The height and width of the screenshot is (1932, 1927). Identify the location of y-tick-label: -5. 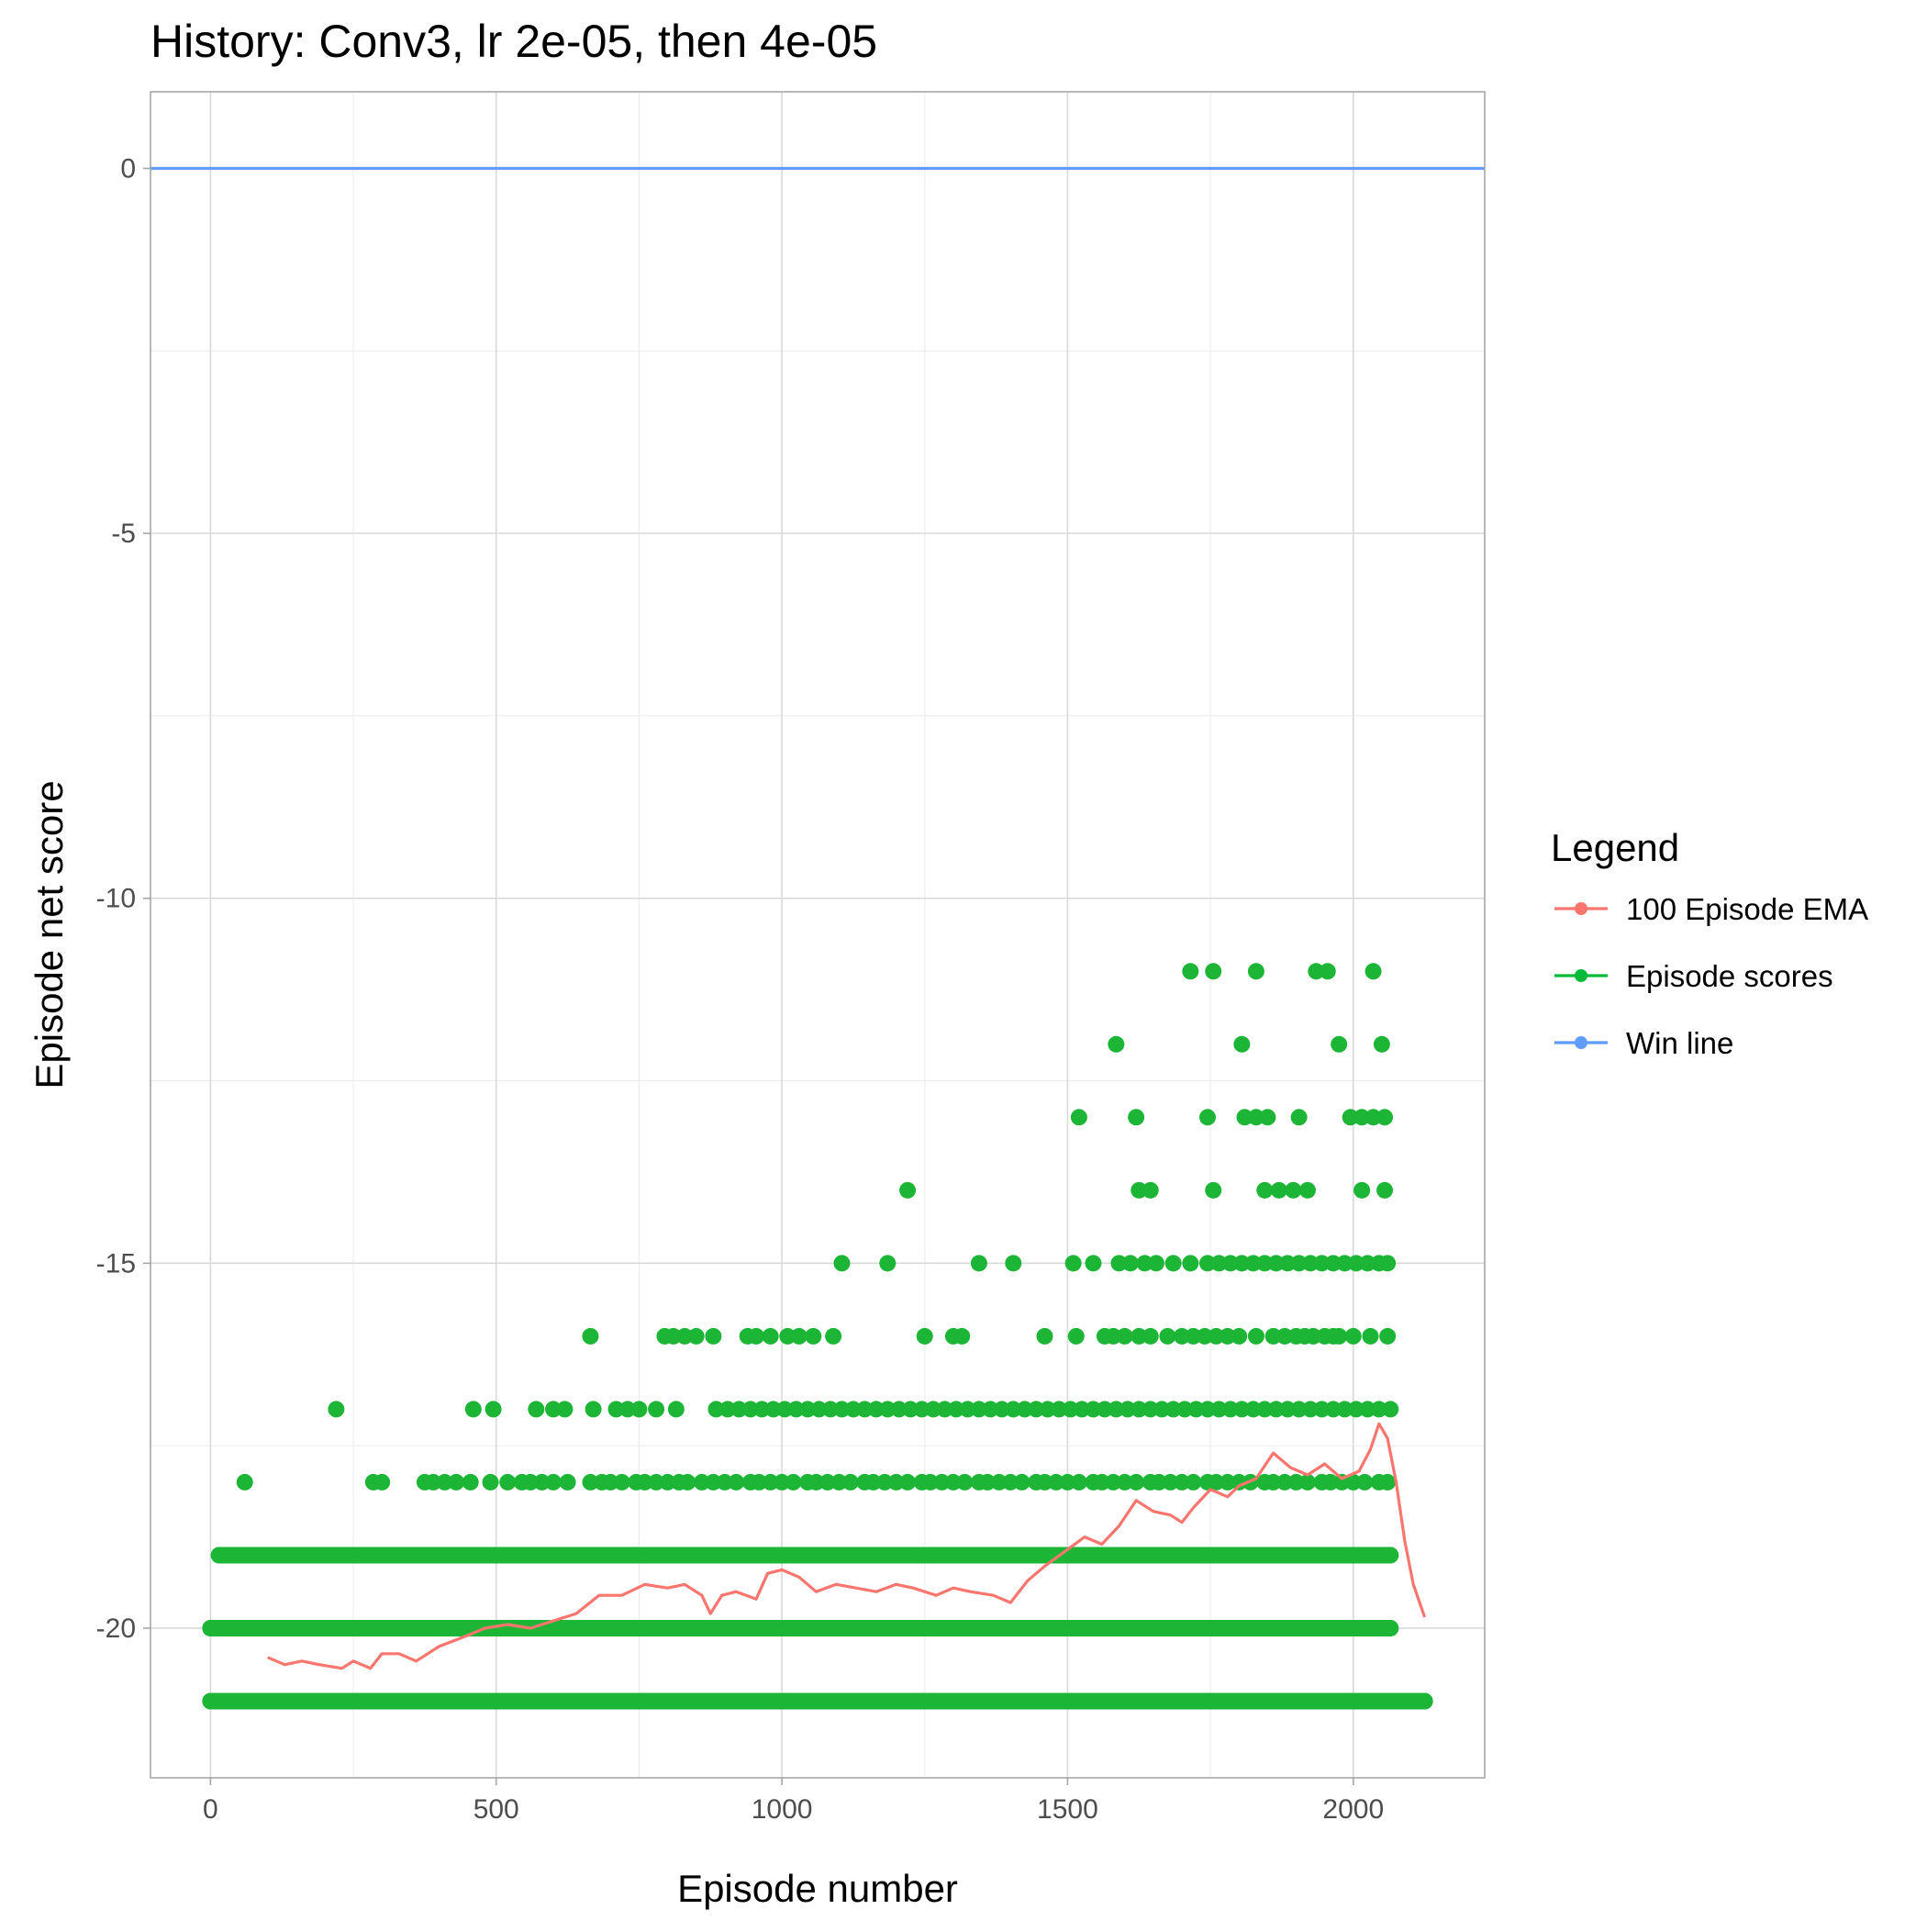
(123, 534).